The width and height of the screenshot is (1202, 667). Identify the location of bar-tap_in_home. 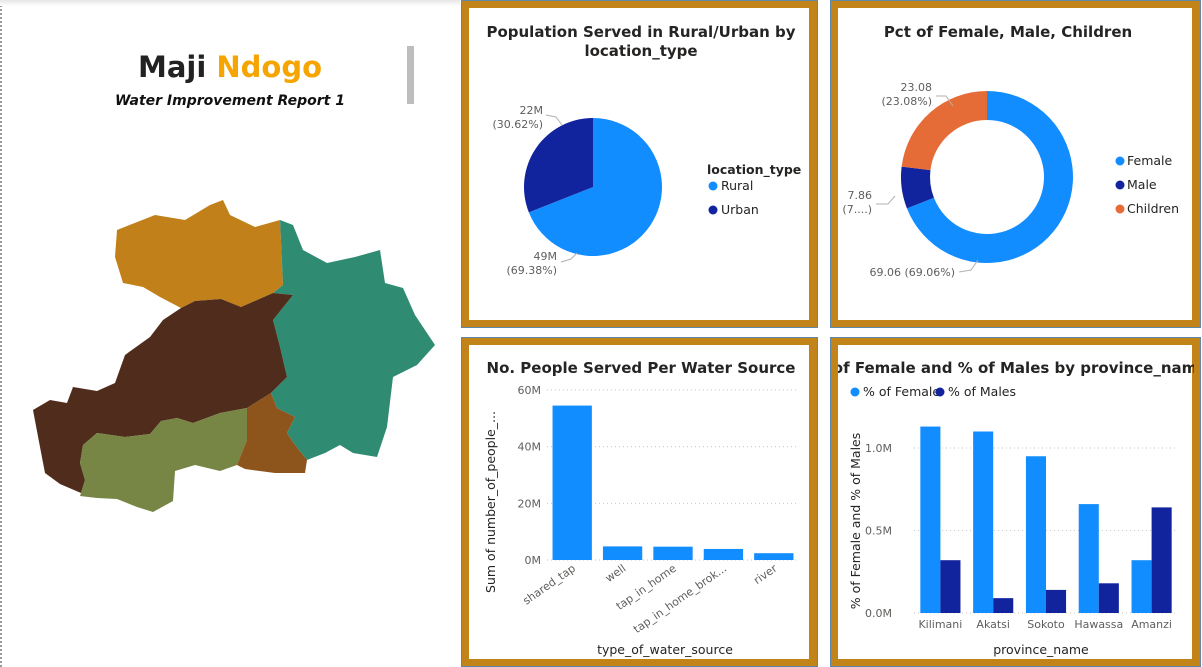
(673, 553).